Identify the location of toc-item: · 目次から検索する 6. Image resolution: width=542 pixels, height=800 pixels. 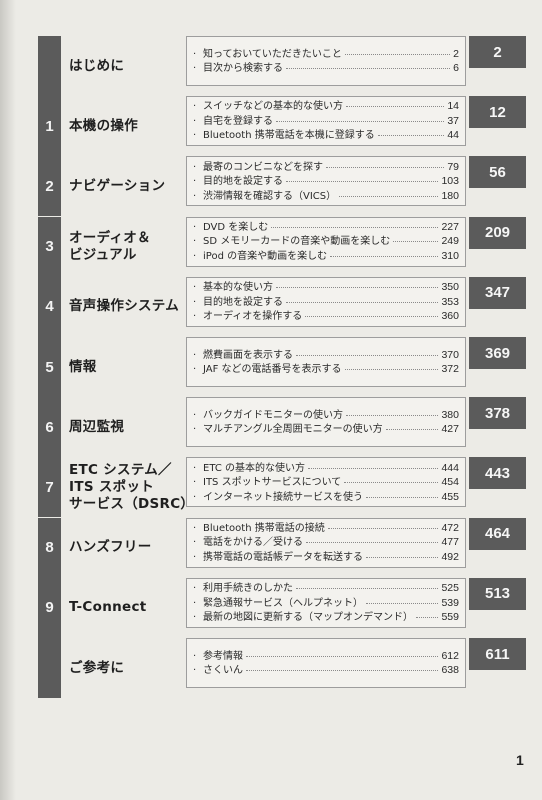
(326, 68).